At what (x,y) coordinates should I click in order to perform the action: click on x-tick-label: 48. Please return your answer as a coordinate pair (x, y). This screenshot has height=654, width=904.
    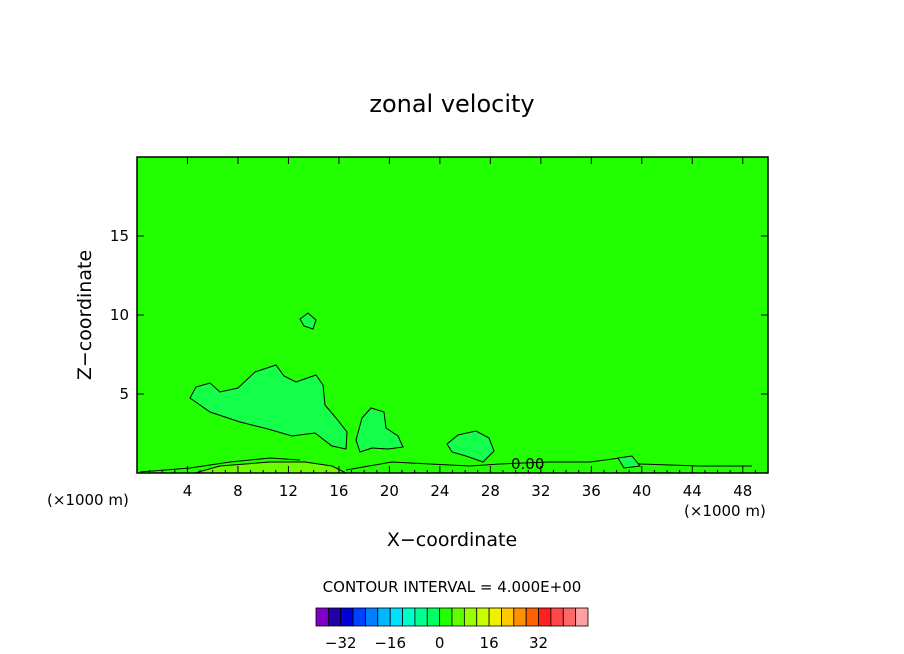
    Looking at the image, I should click on (742, 491).